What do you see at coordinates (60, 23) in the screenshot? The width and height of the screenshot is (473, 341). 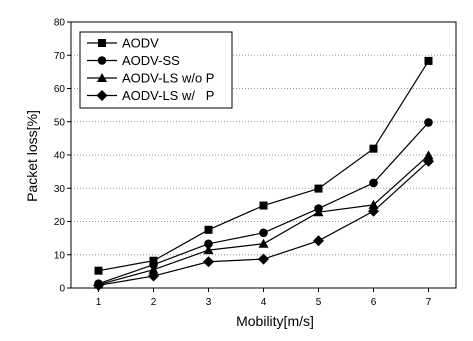 I see `y-tick-label-8: 80` at bounding box center [60, 23].